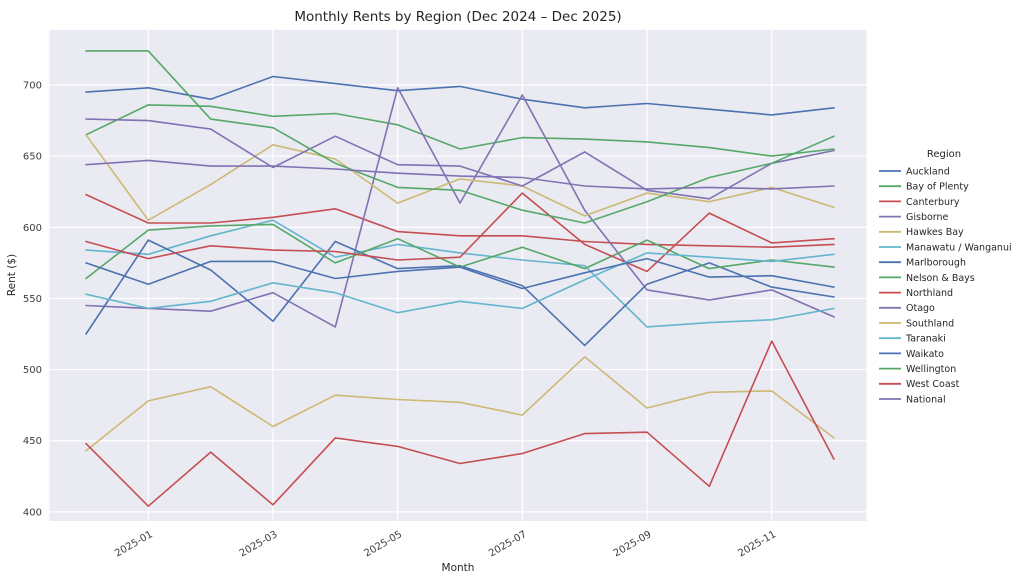  I want to click on x-tick-label: 2025-03, so click(259, 544).